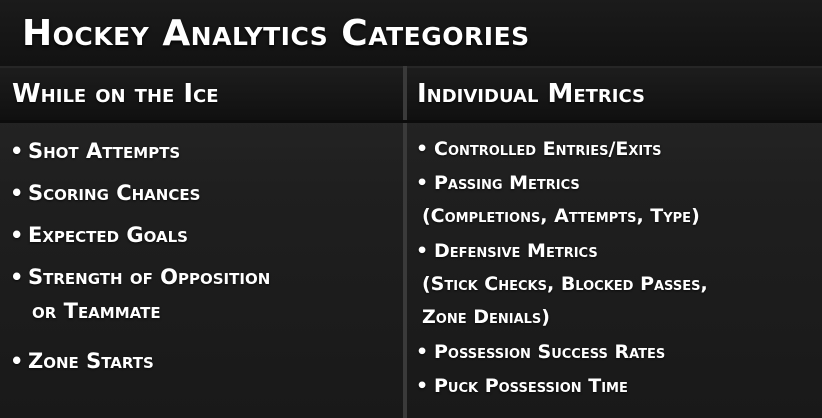 The image size is (822, 418). What do you see at coordinates (114, 193) in the screenshot?
I see `list-item-text: Scoring Chances` at bounding box center [114, 193].